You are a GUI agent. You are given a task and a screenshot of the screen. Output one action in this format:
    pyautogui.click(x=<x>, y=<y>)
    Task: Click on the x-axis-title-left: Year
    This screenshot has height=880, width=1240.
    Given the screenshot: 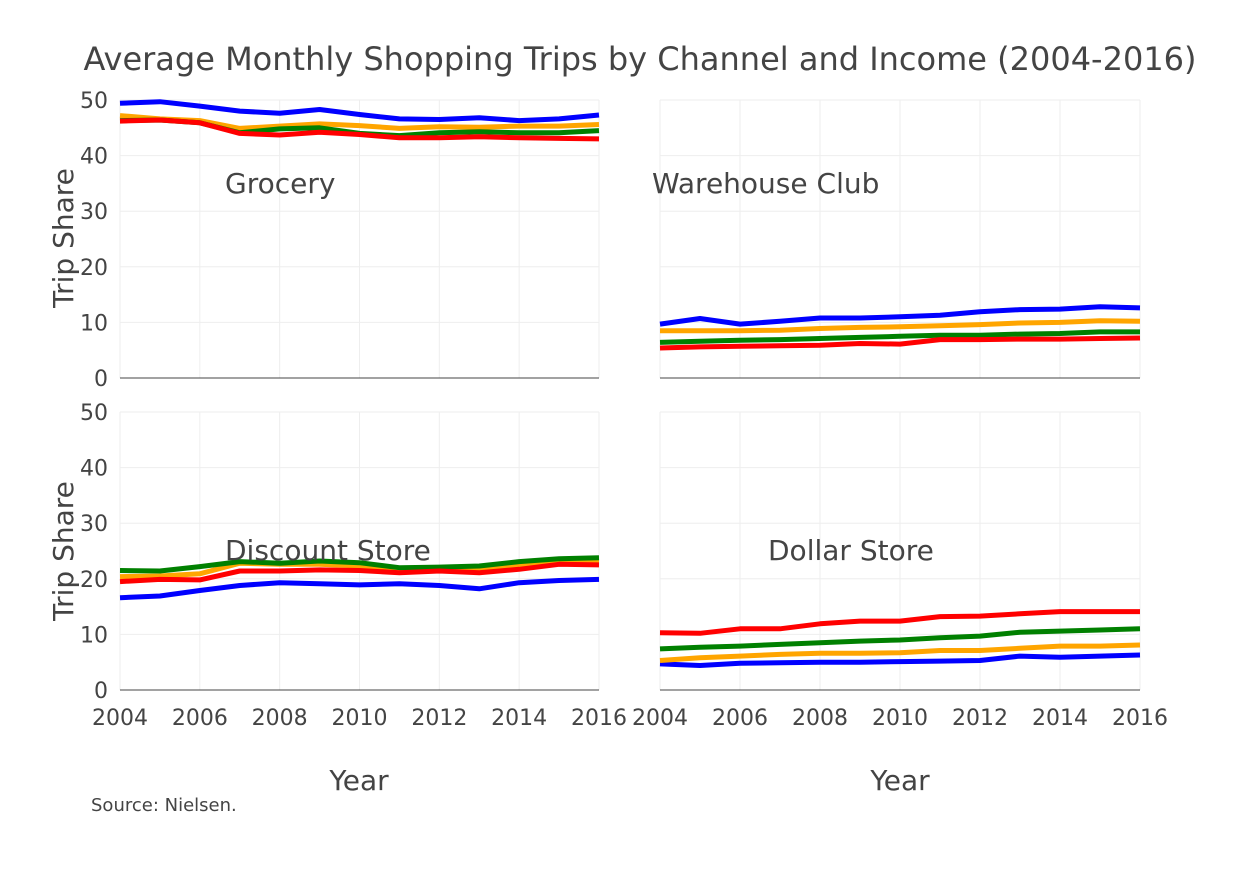 What is the action you would take?
    pyautogui.click(x=358, y=780)
    